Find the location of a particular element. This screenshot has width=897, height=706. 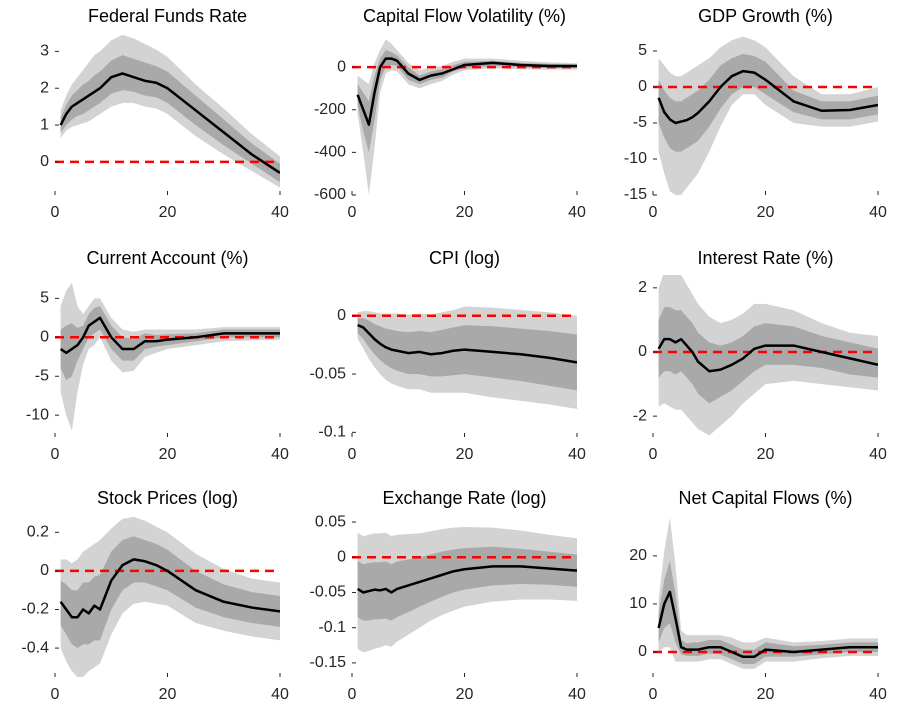

y-tick-label: 0.05 is located at coordinates (330, 521).